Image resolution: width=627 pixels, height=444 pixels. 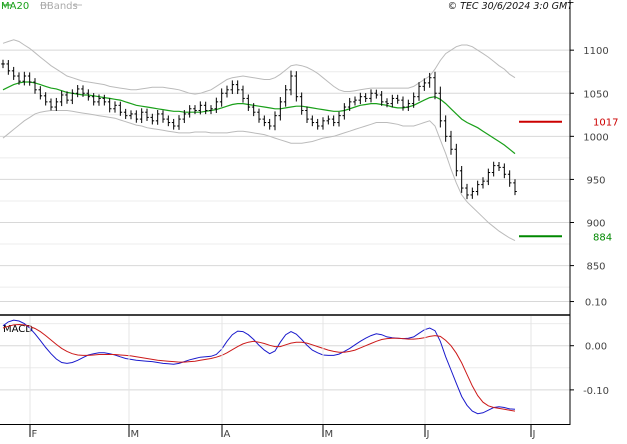 What do you see at coordinates (15, 6) in the screenshot?
I see `legend-ma20: MA20` at bounding box center [15, 6].